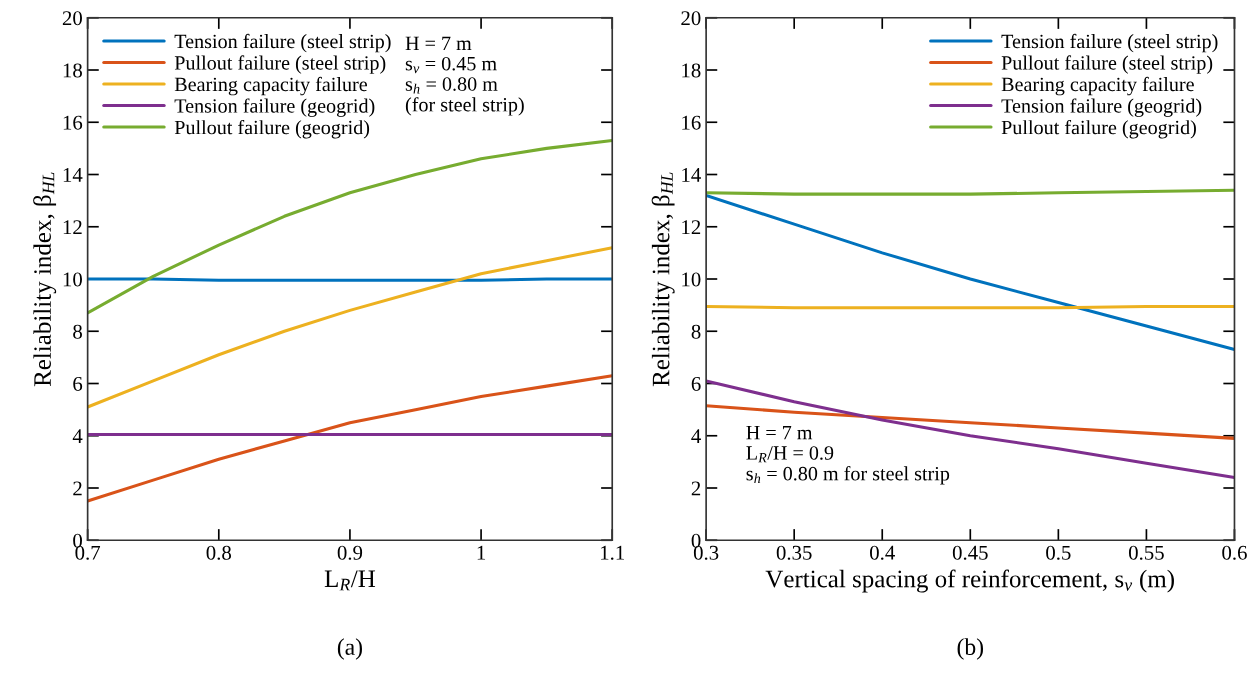 Image resolution: width=1252 pixels, height=683 pixels. Describe the element at coordinates (794, 552) in the screenshot. I see `x-tick-label: 0.35` at that location.